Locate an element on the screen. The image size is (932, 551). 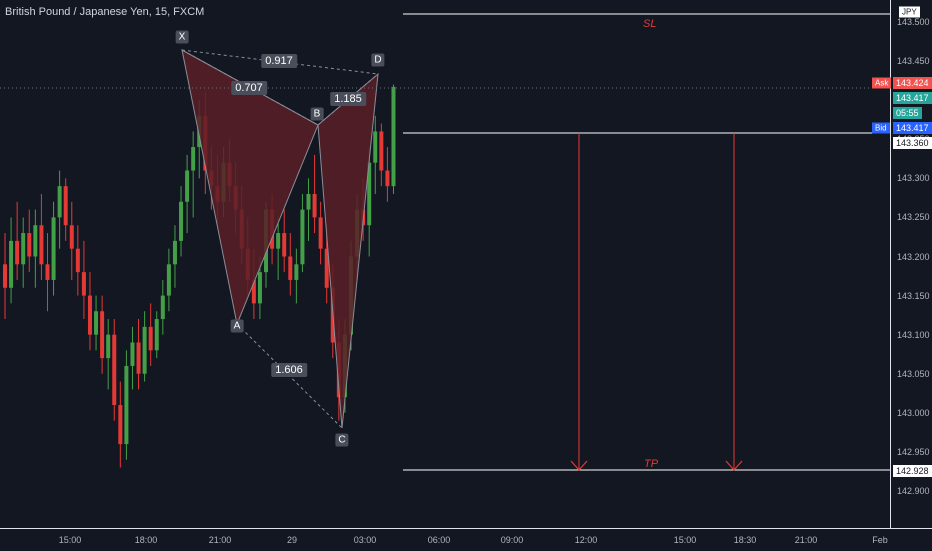
pattern-bd-line is located at coordinates (348, 99).